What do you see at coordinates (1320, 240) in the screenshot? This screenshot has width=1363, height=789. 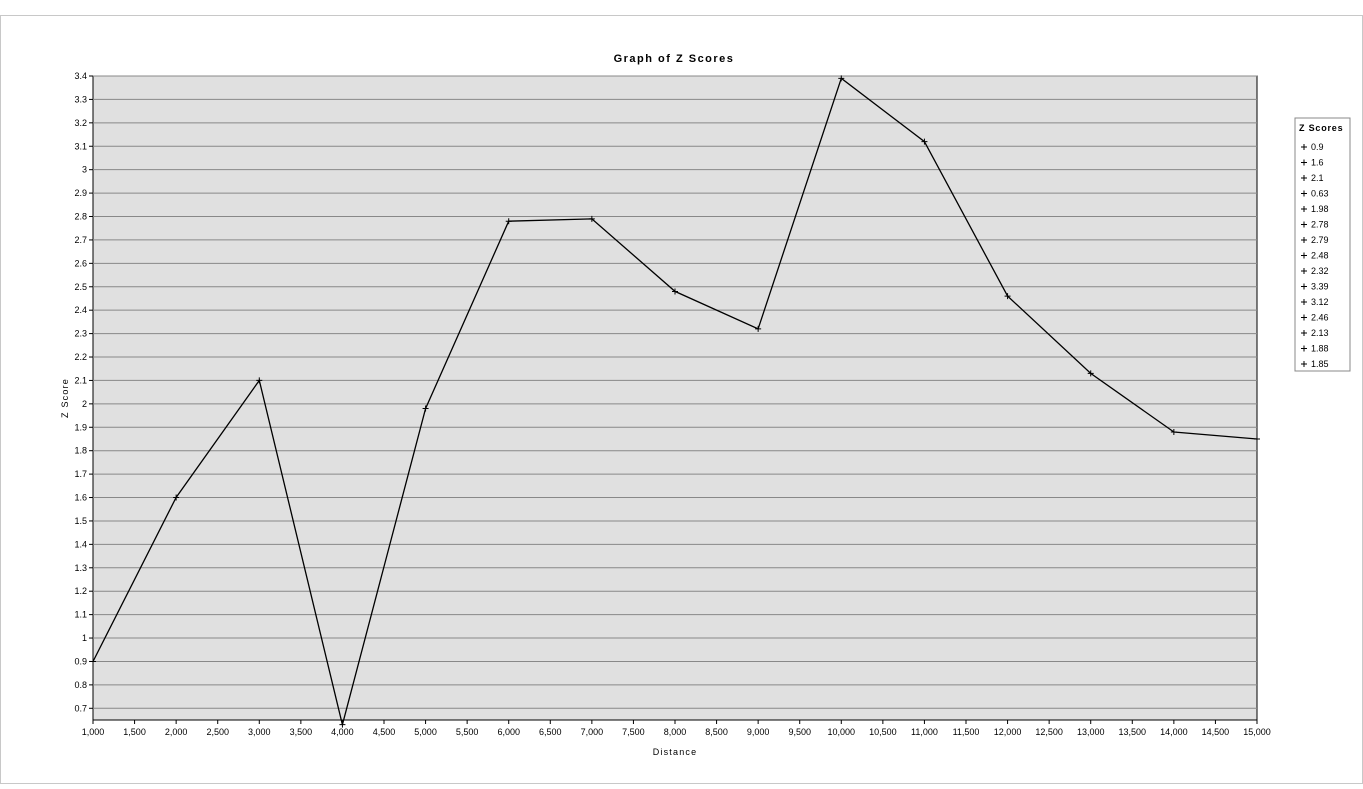 I see `legend-label: 2.79` at bounding box center [1320, 240].